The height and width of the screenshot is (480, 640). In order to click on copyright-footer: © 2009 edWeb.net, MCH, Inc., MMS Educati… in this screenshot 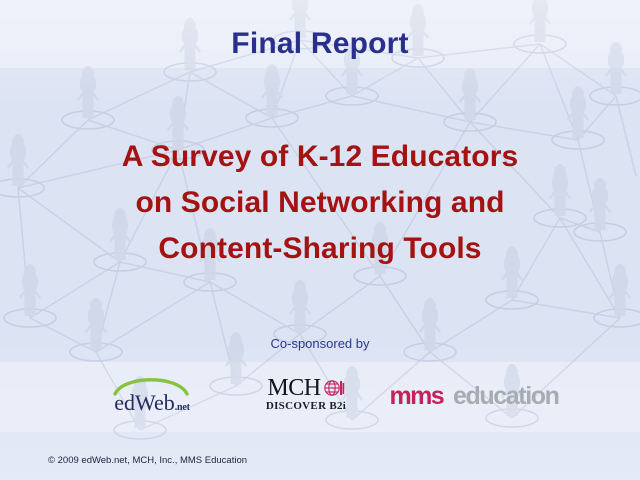, I will do `click(148, 460)`.